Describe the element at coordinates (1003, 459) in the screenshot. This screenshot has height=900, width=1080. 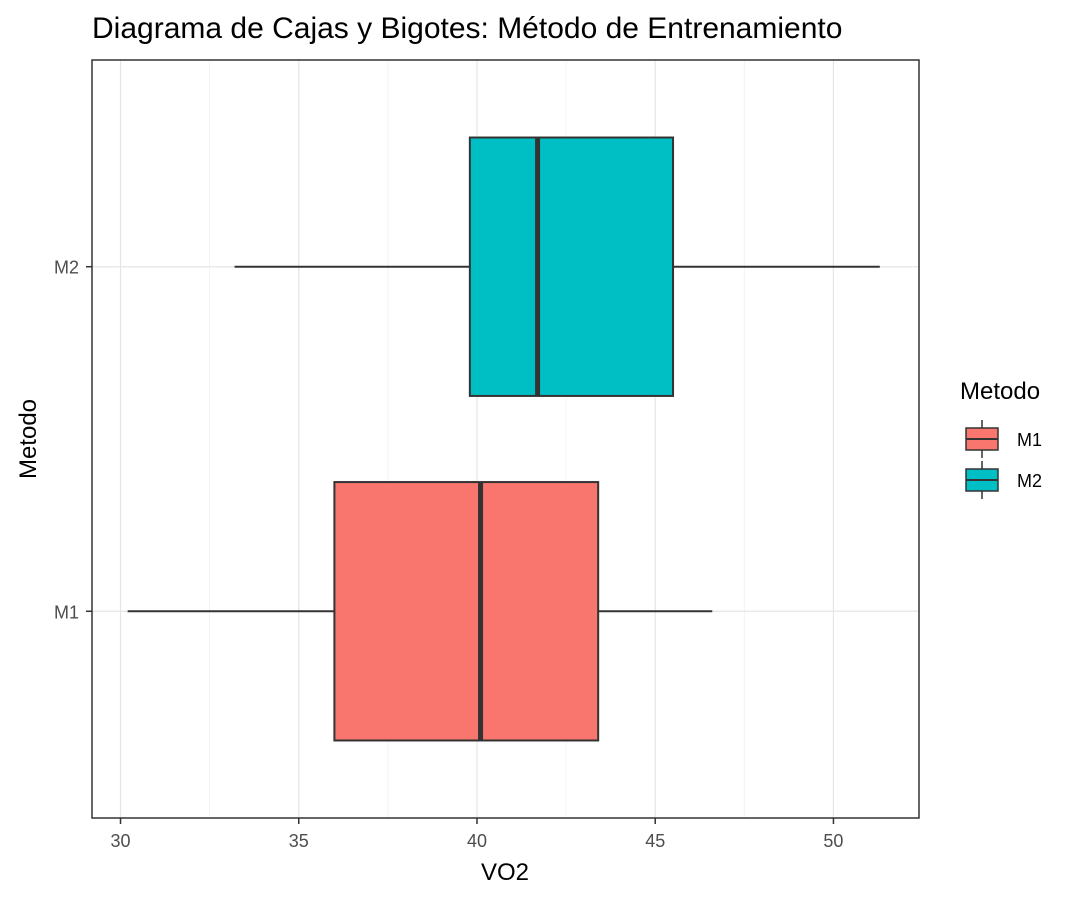
I see `legend-items: M1 M2` at that location.